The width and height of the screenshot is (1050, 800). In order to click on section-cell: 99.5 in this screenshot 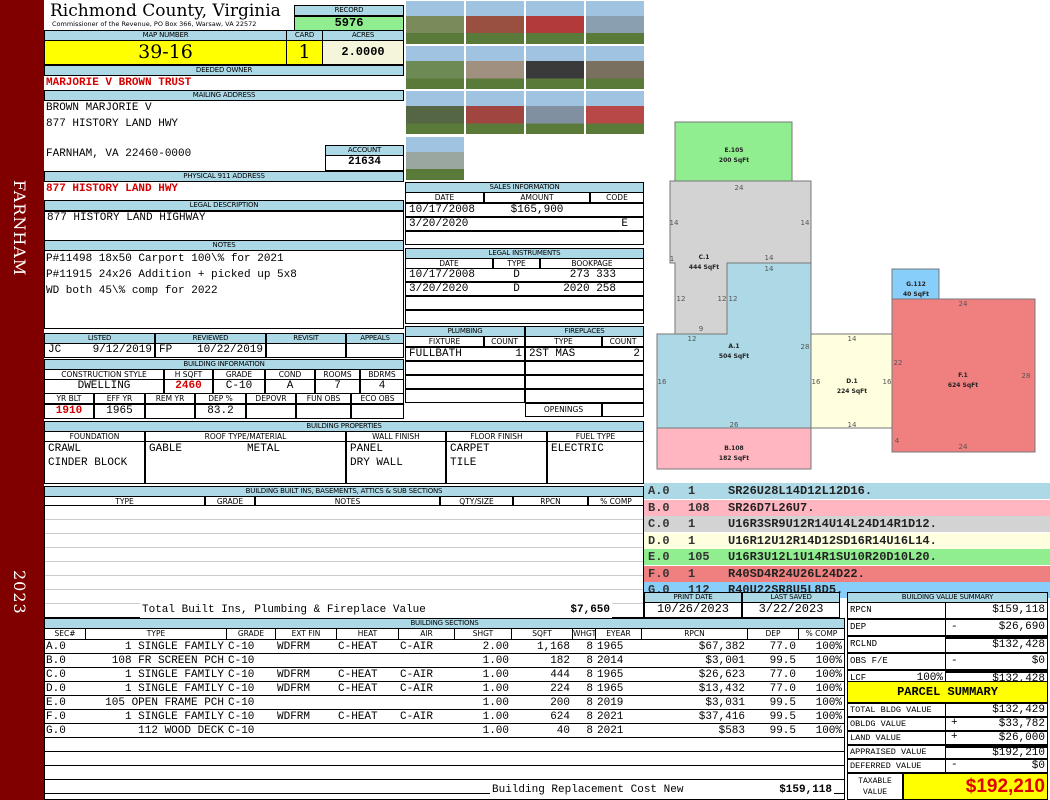, I will do `click(782, 703)`.